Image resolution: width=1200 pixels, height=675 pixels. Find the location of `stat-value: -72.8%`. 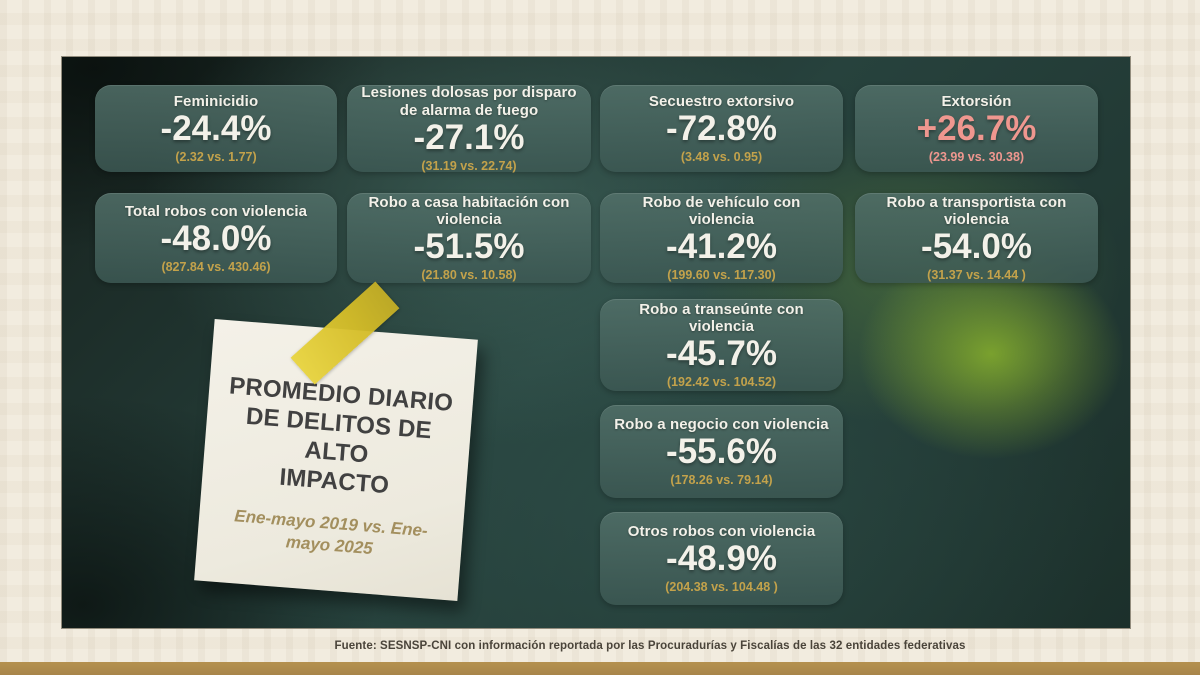

stat-value: -72.8% is located at coordinates (721, 129).